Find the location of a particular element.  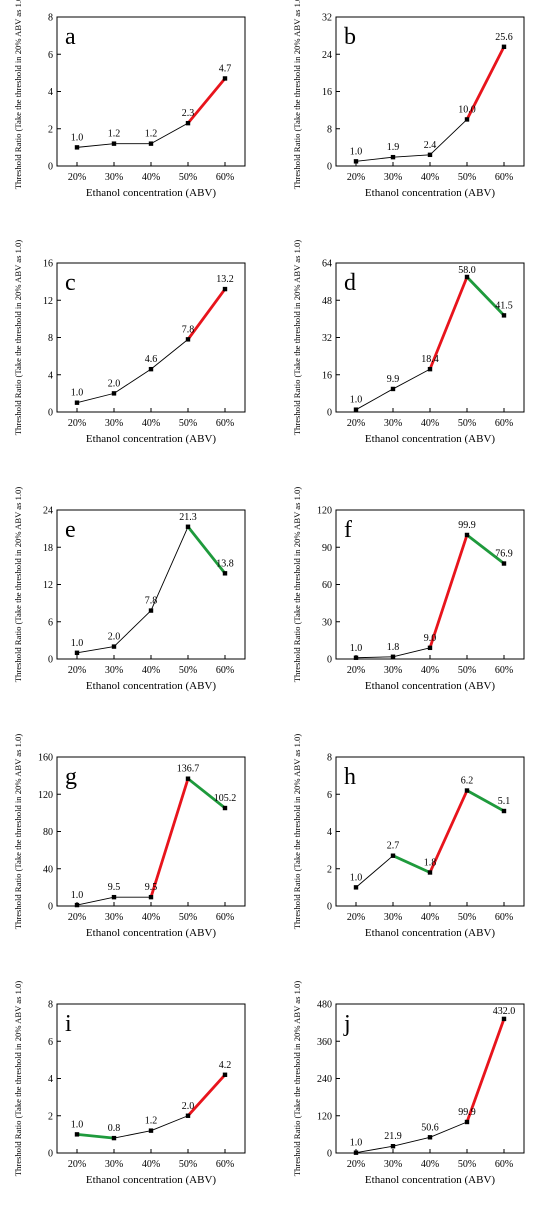

data-label: 1.0 is located at coordinates (356, 151).